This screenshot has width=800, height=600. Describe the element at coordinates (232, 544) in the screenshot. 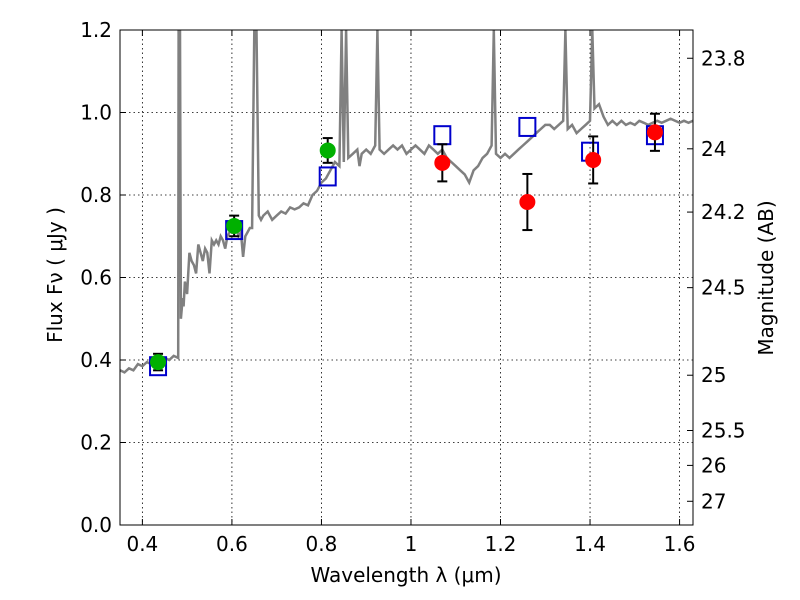

I see `x-tick-label: 0.6` at that location.